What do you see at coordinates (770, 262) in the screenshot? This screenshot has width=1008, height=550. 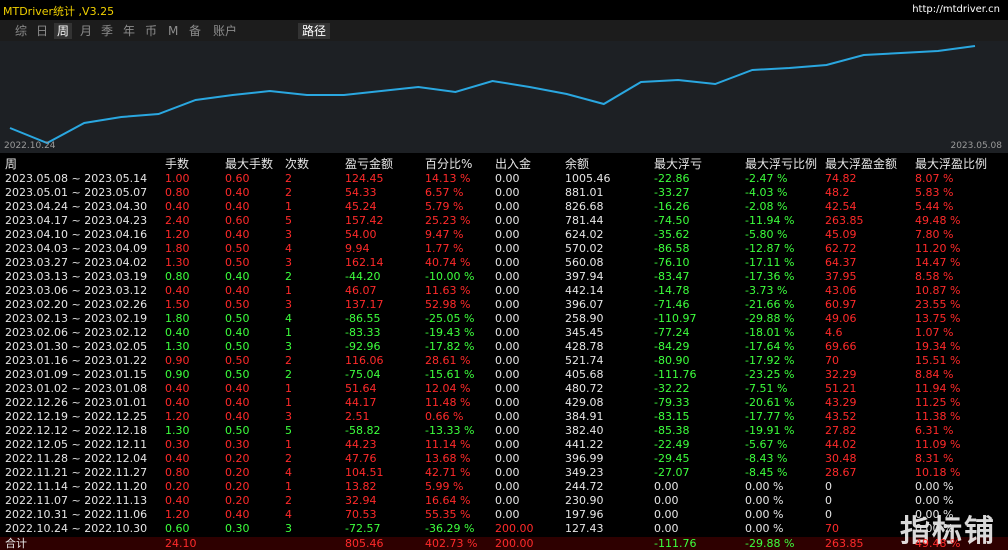 I see `table-cell: -17.11 %` at bounding box center [770, 262].